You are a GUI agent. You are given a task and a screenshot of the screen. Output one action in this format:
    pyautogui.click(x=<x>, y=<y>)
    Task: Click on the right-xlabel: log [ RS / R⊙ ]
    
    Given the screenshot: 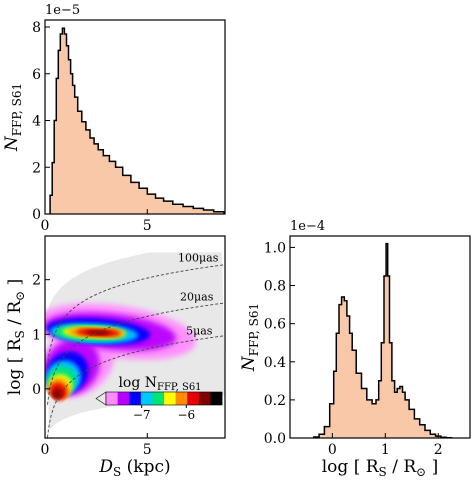 What is the action you would take?
    pyautogui.click(x=380, y=468)
    